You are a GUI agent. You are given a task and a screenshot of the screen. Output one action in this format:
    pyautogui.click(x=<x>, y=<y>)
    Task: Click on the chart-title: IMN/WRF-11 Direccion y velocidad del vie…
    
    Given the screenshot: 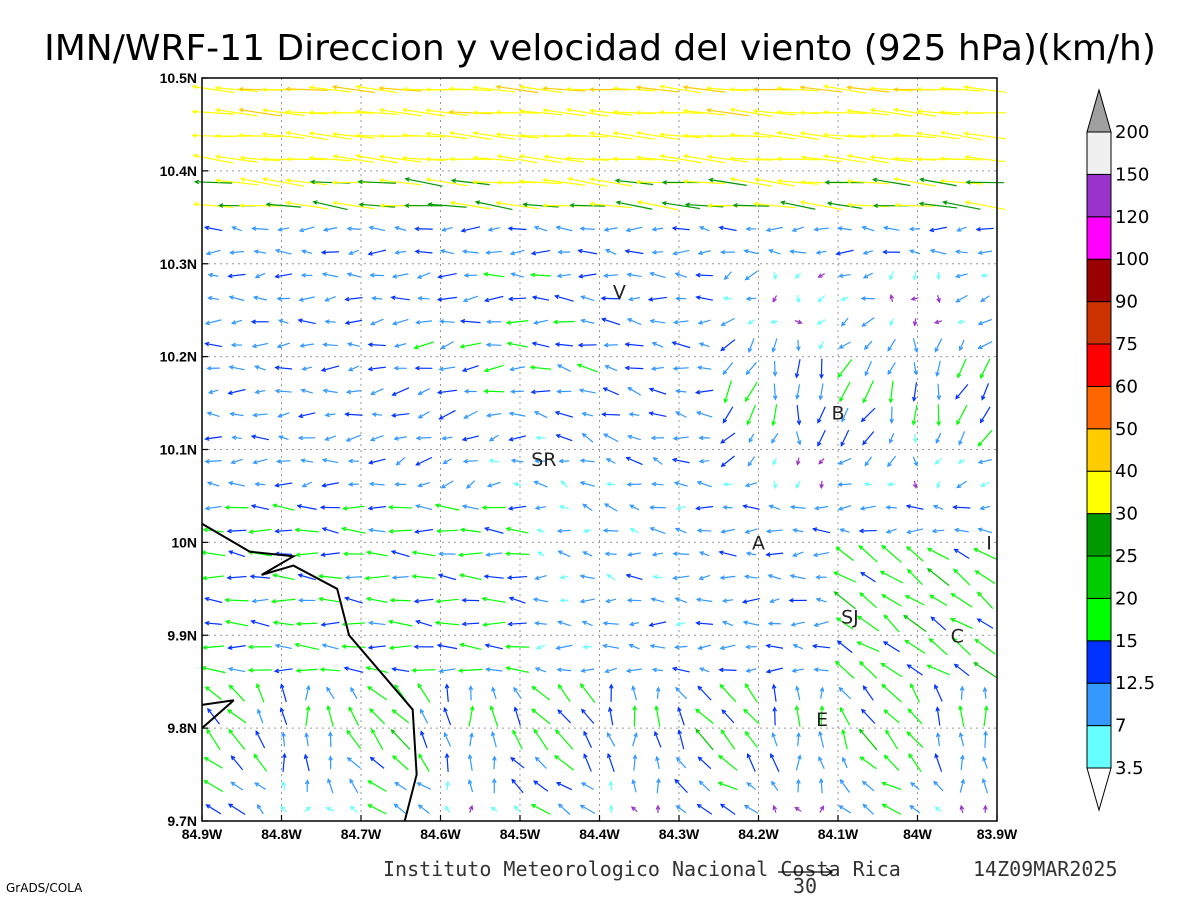 What is the action you would take?
    pyautogui.click(x=600, y=48)
    